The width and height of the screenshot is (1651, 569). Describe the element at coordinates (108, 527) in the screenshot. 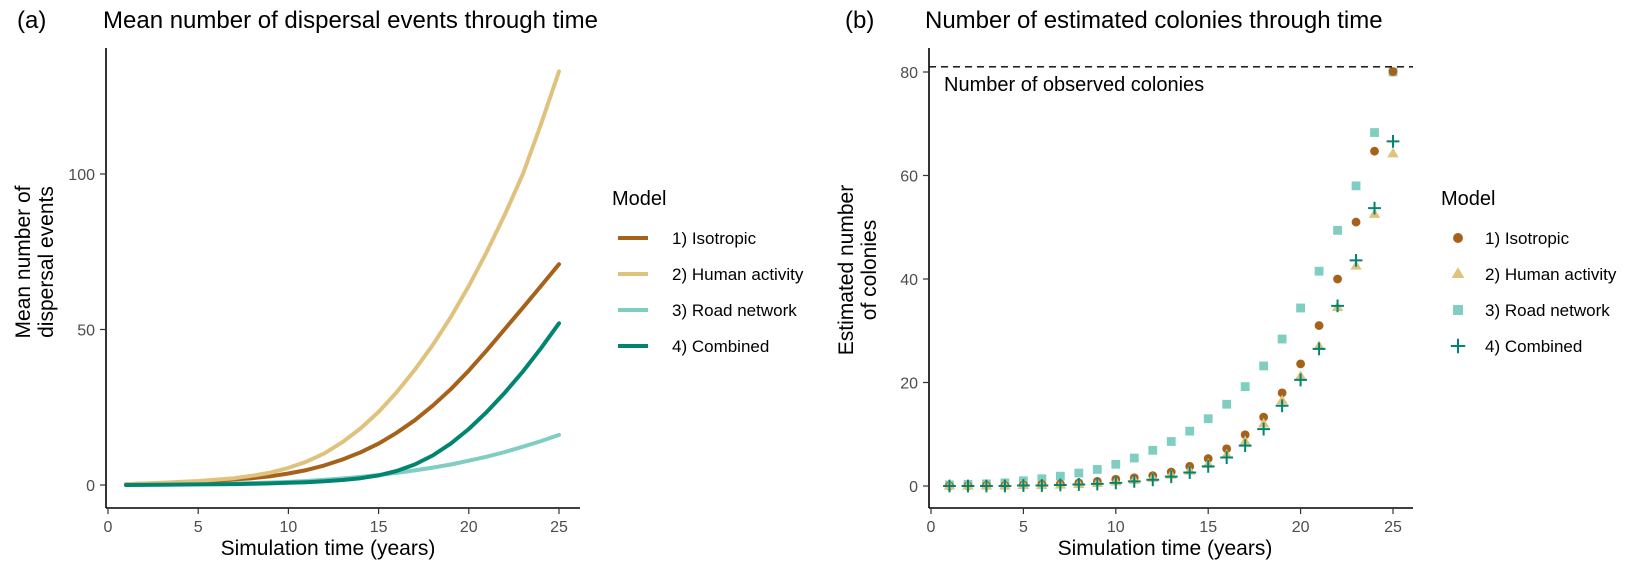

I see `panel-a-x-tick-label: 0` at that location.